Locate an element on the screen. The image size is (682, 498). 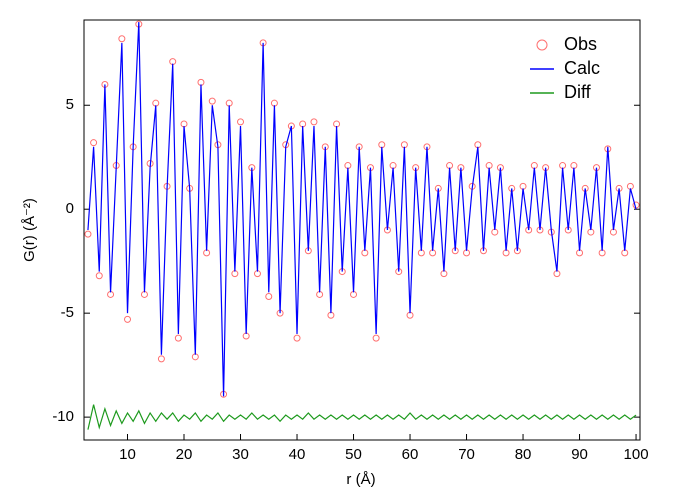
x-tick-label: 20 is located at coordinates (184, 454).